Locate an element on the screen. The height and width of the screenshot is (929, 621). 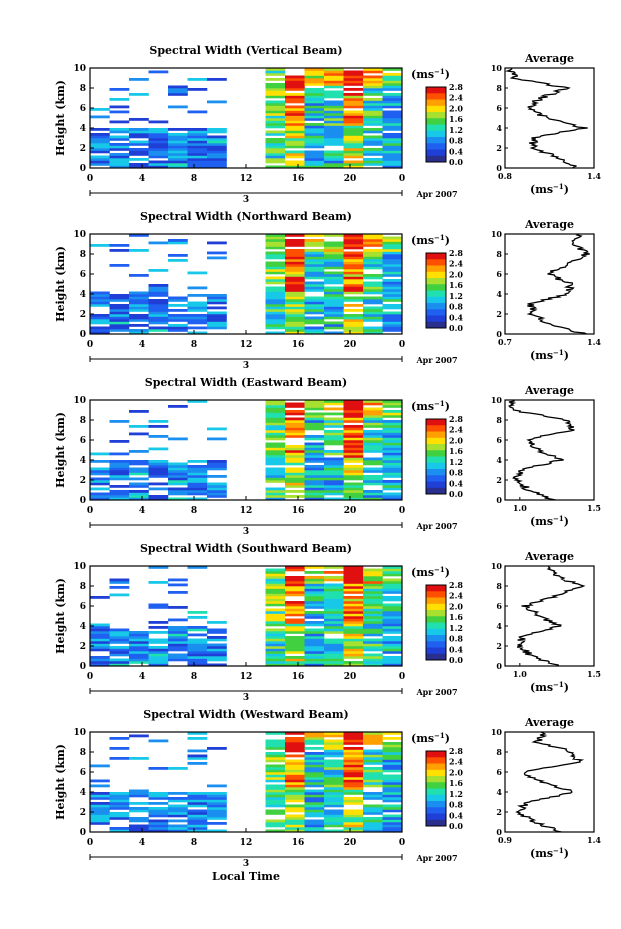
colorbar-tick-label: 2.8 is located at coordinates (456, 87).